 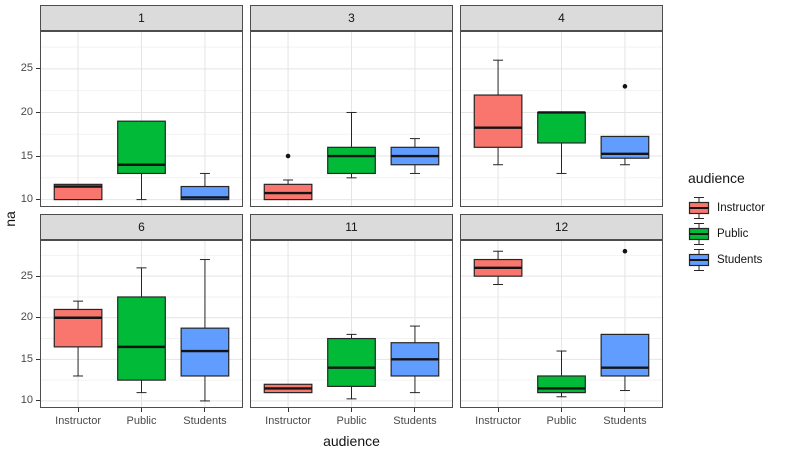 I want to click on facet-1: 1, so click(x=141, y=106).